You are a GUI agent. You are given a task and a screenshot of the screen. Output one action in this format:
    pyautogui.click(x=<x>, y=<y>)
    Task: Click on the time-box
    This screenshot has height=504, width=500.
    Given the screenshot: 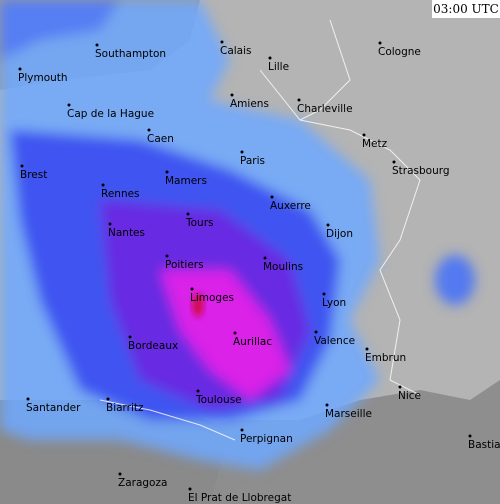 What is the action you would take?
    pyautogui.click(x=466, y=9)
    